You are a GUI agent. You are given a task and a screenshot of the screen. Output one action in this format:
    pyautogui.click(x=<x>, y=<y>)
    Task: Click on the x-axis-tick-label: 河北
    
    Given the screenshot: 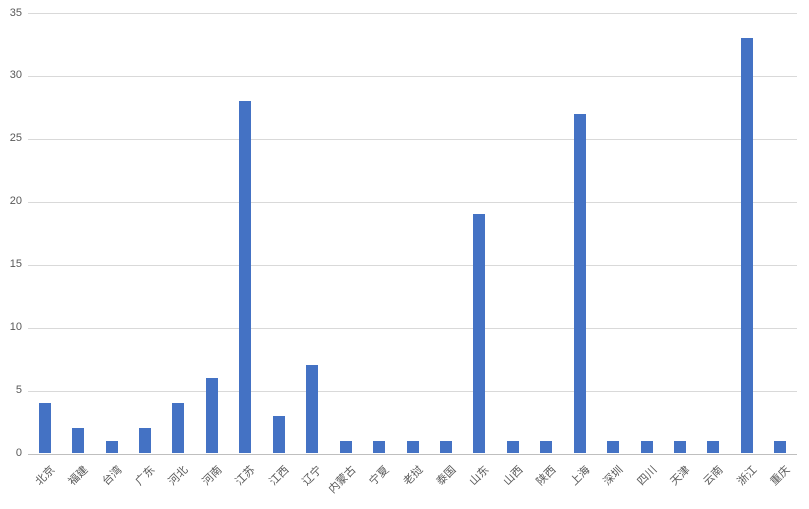 What is the action you would take?
    pyautogui.click(x=178, y=475)
    